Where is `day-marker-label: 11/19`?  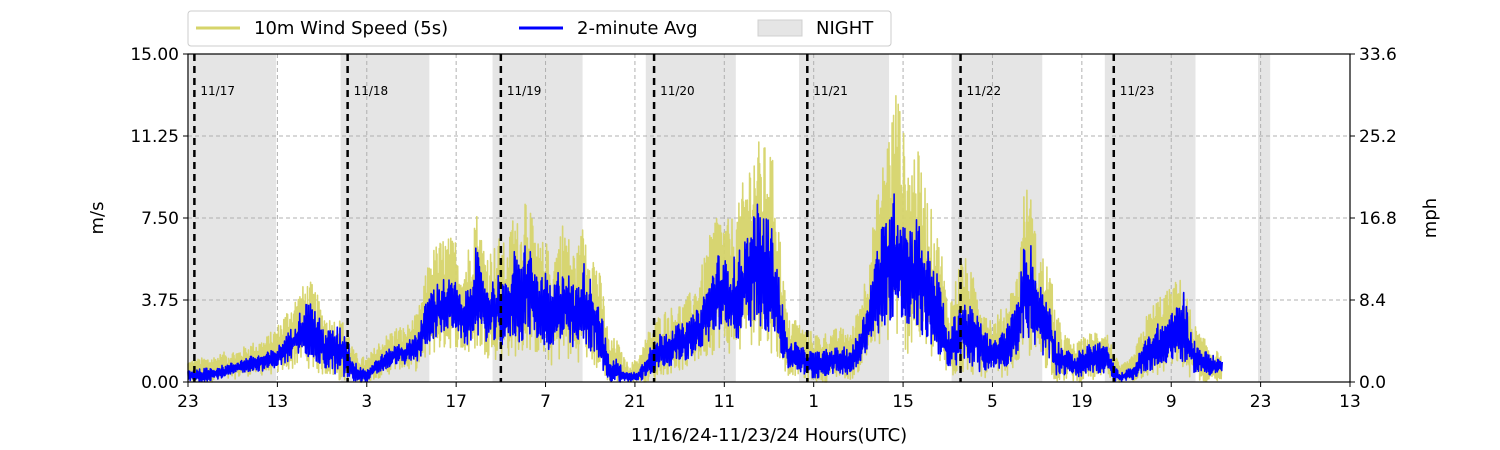
day-marker-label: 11/19 is located at coordinates (524, 91).